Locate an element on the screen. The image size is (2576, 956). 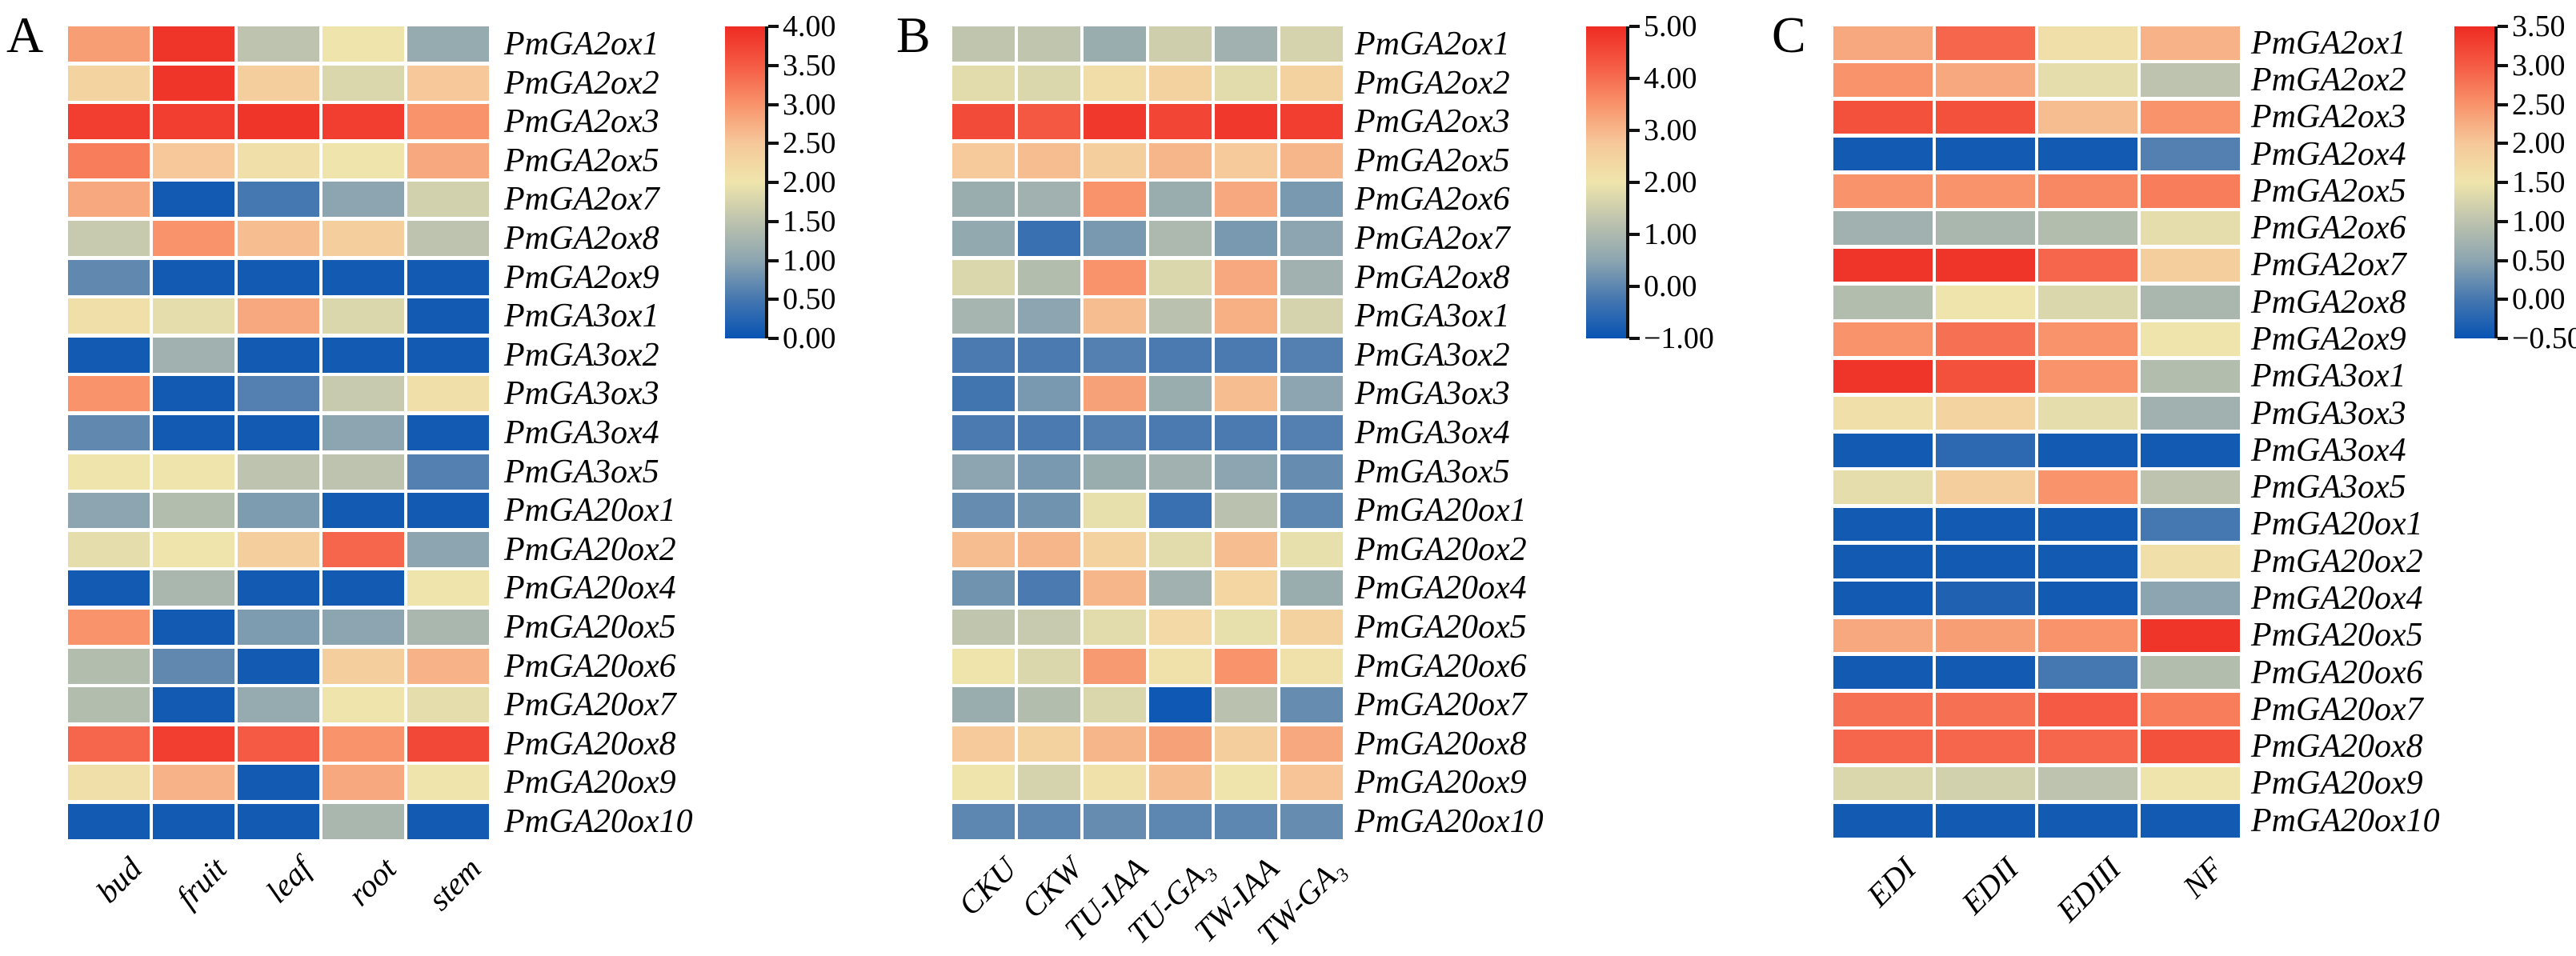
colorbar-tick-label: 2.50 is located at coordinates (809, 143).